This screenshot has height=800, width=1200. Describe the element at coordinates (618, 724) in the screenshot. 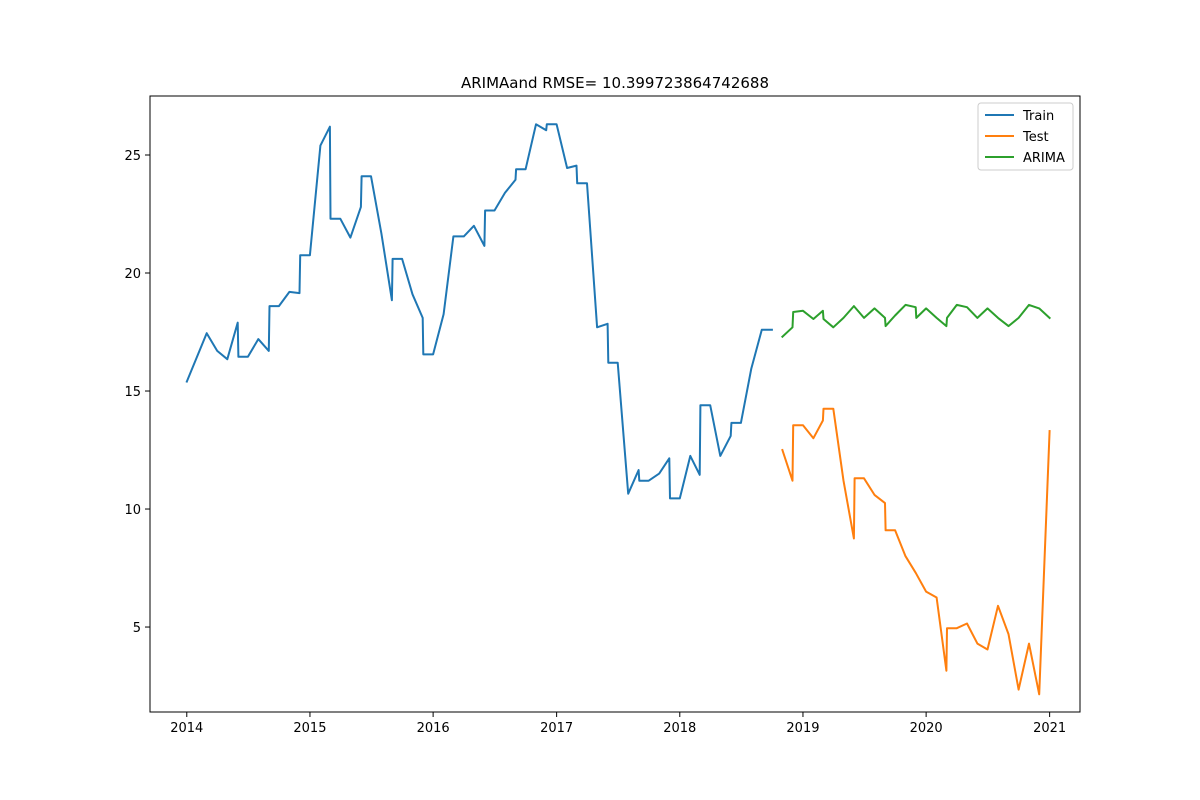

I see `x-axis: 2014 2015 2016 2017 2018 2019 2020 2021` at that location.